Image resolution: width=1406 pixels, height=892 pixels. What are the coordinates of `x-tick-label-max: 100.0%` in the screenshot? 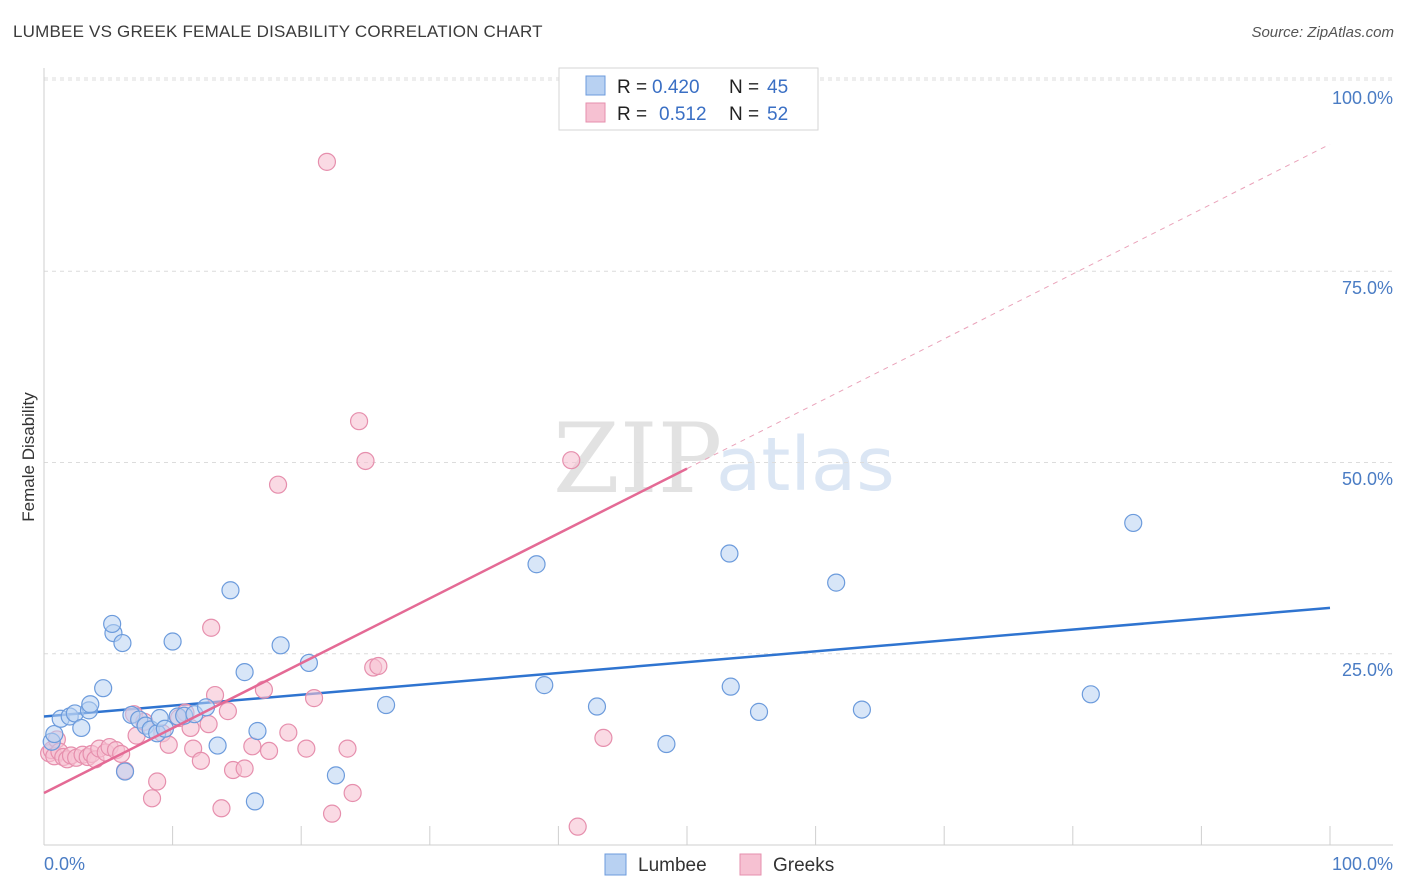 It's located at (1362, 864).